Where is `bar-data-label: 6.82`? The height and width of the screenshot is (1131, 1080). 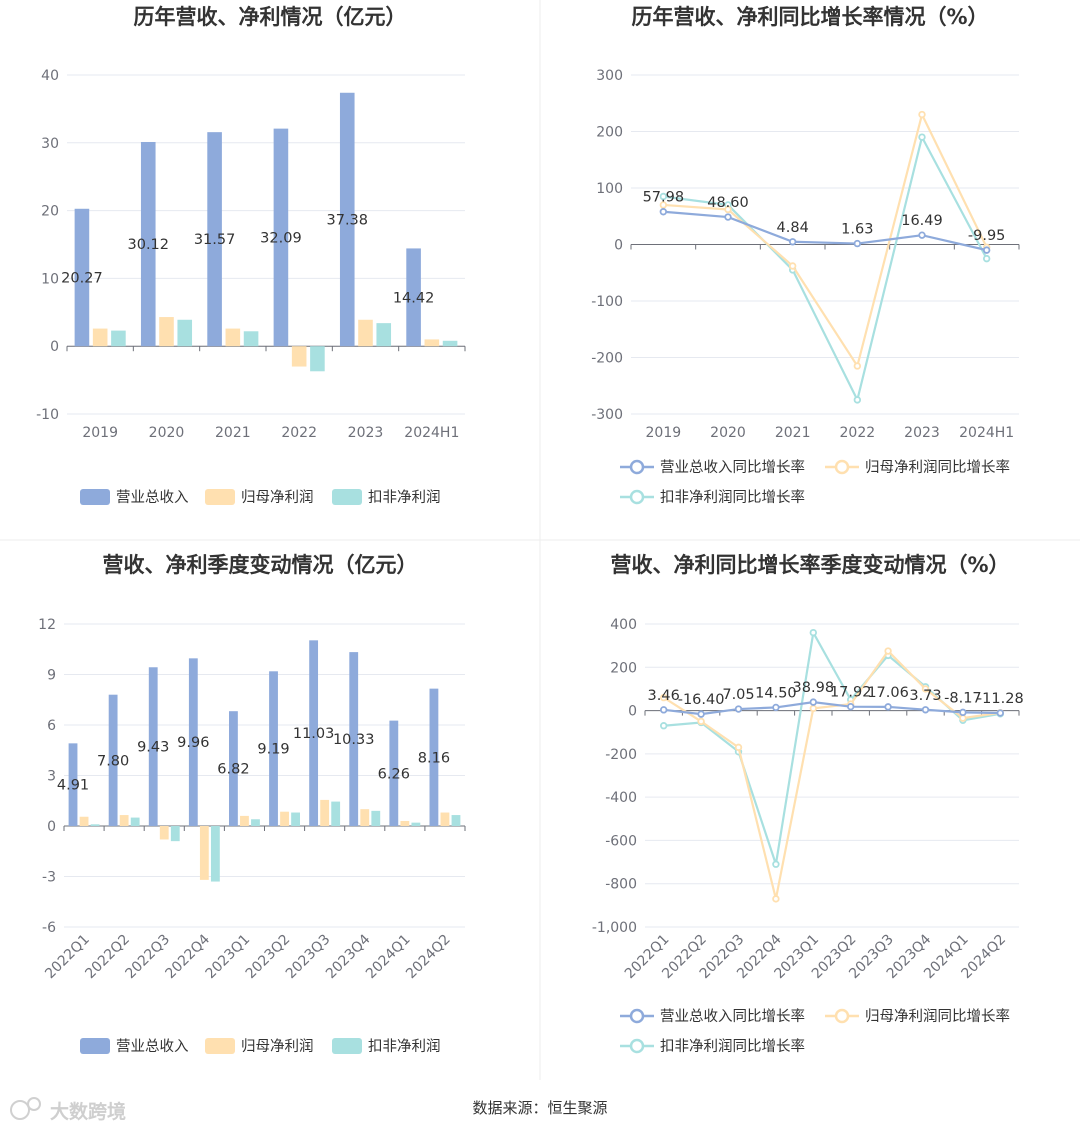 bar-data-label: 6.82 is located at coordinates (233, 770).